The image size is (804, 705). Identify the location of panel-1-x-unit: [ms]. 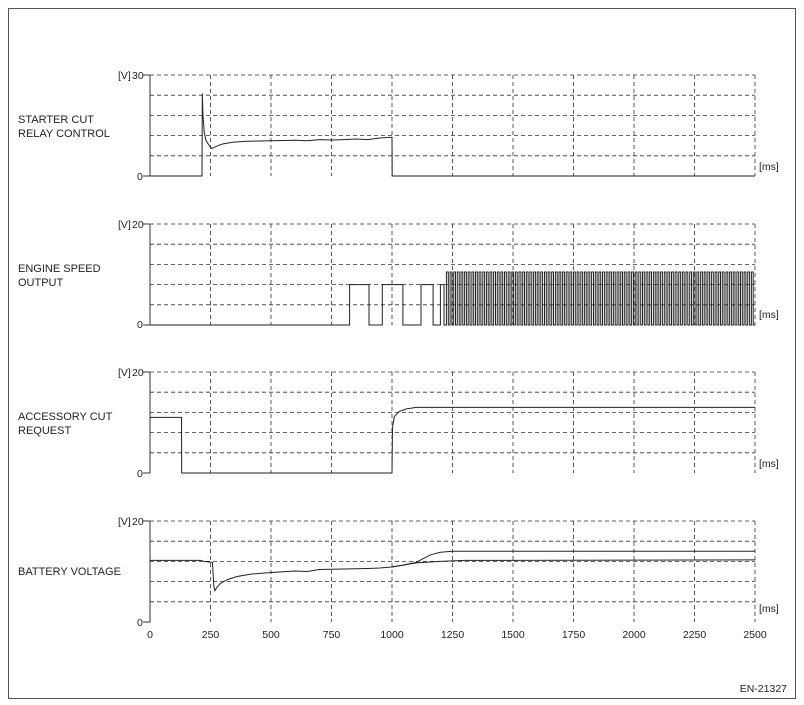
(769, 167).